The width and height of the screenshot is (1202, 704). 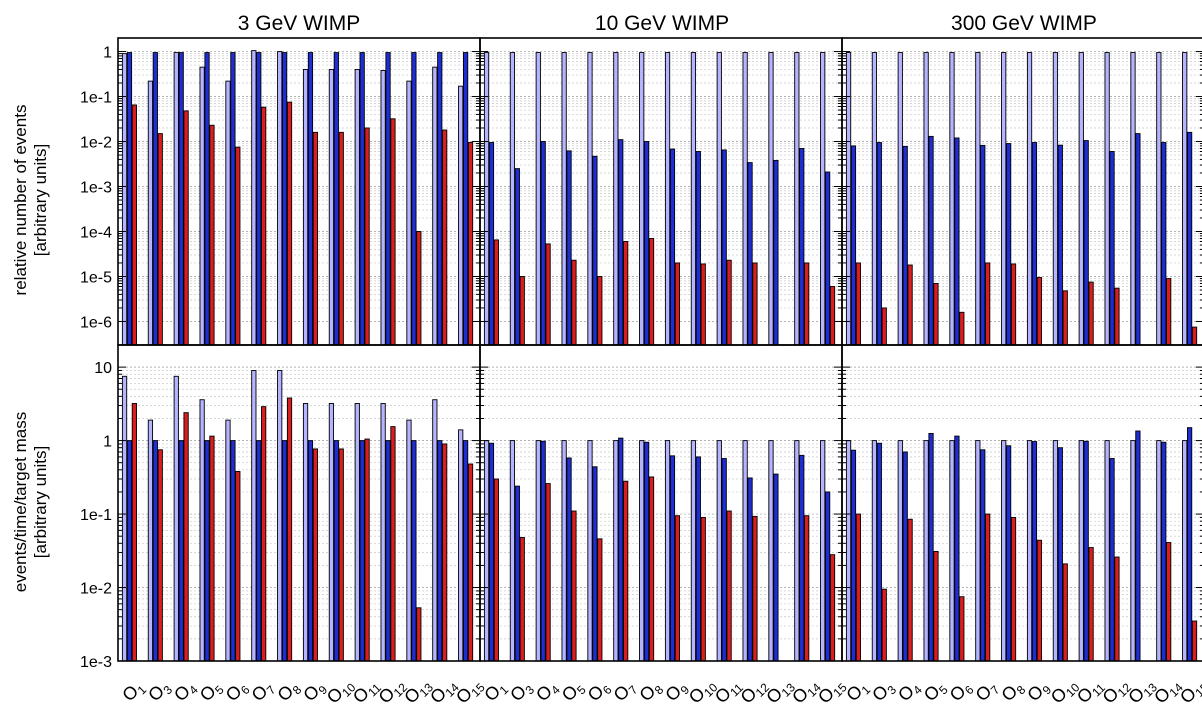 What do you see at coordinates (905, 556) in the screenshot?
I see `bar-s2-O4` at bounding box center [905, 556].